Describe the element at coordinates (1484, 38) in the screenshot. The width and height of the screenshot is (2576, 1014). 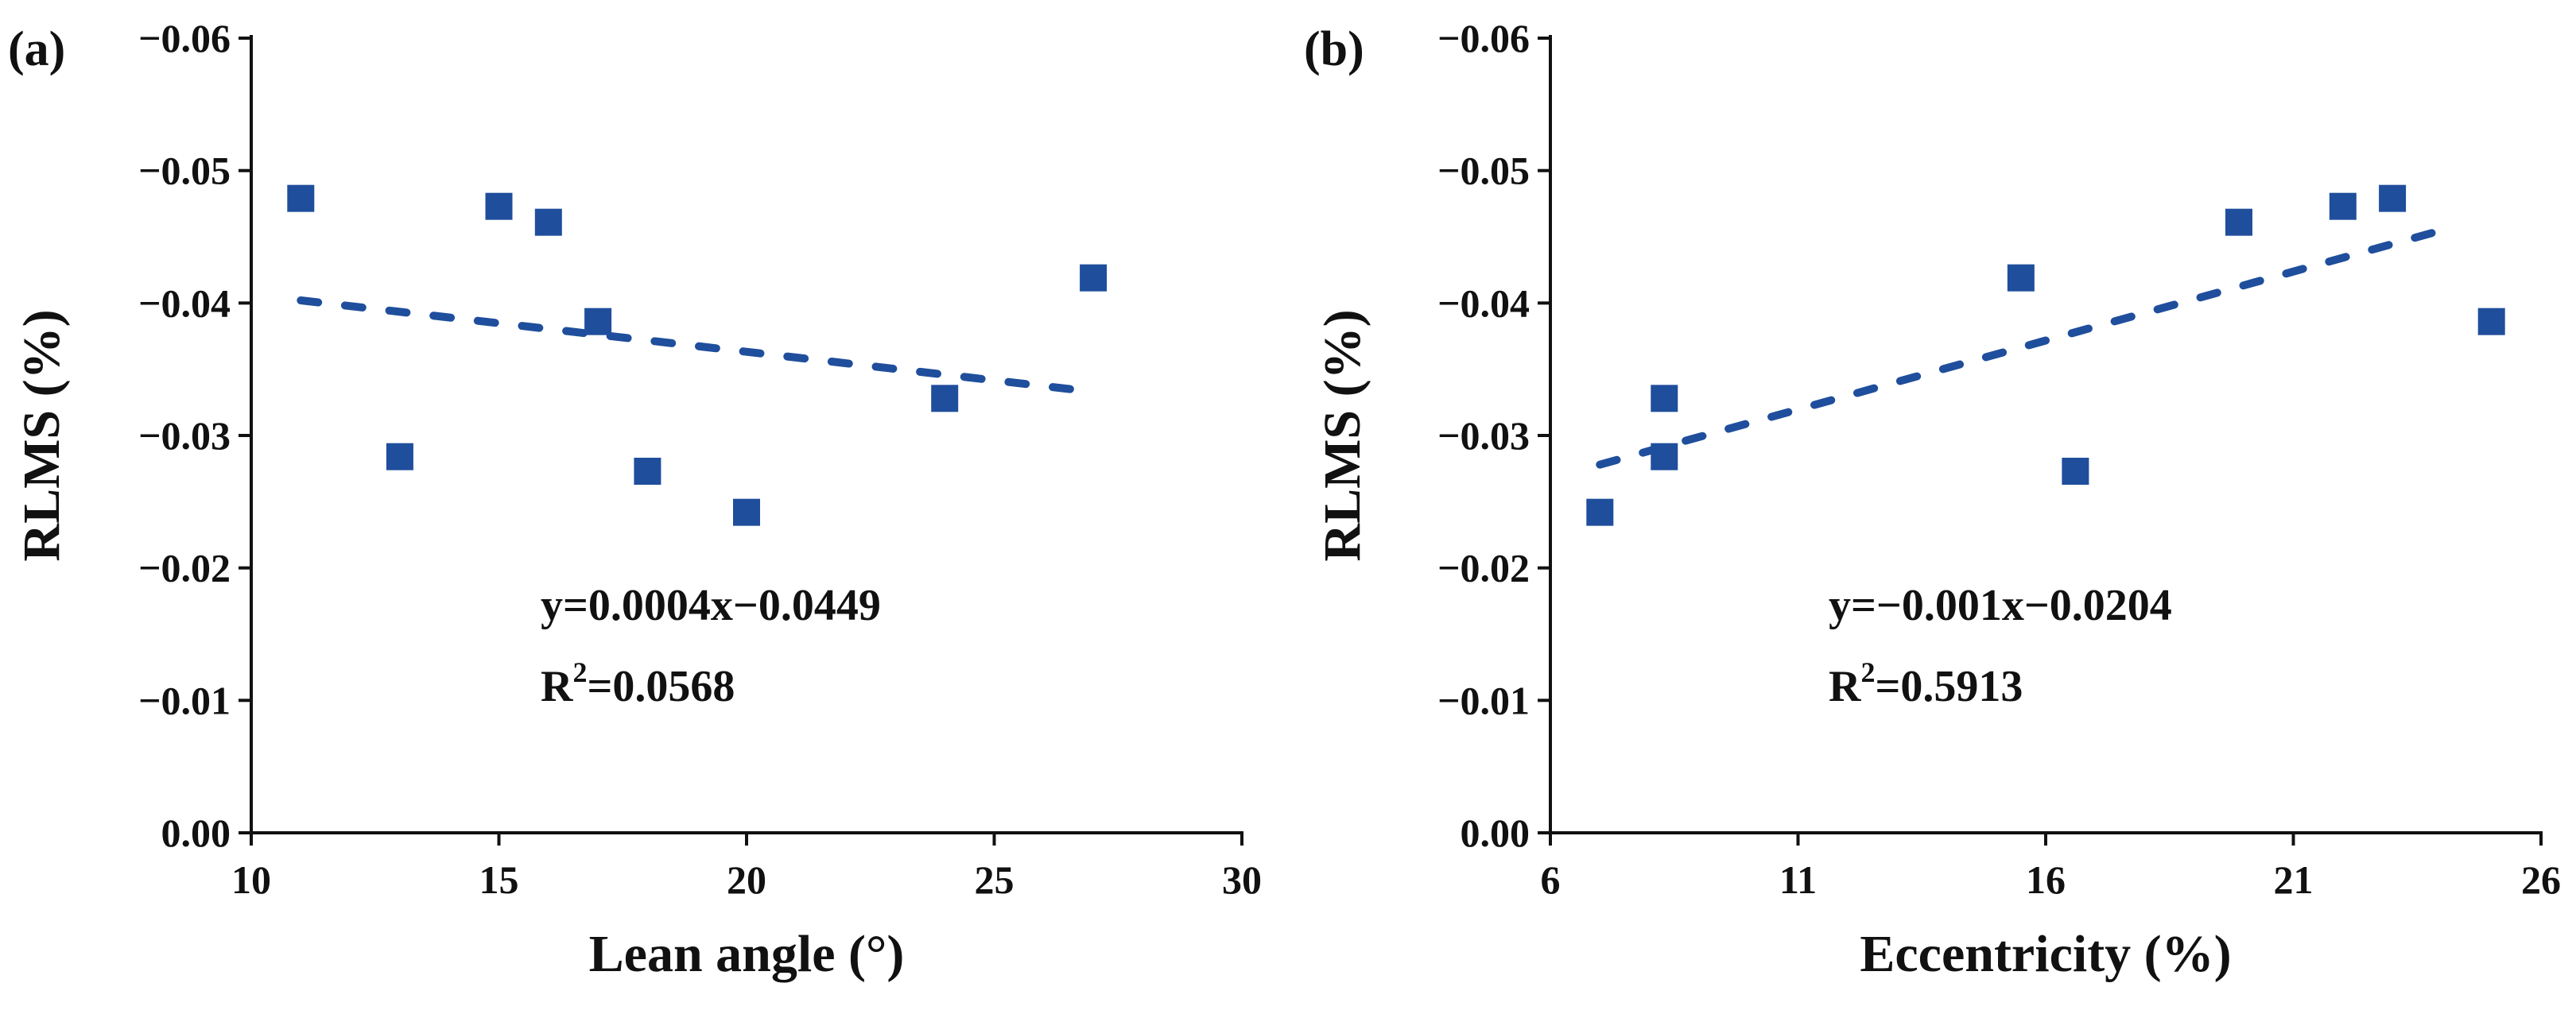
I see `y-tick-label-b: −0.06` at that location.